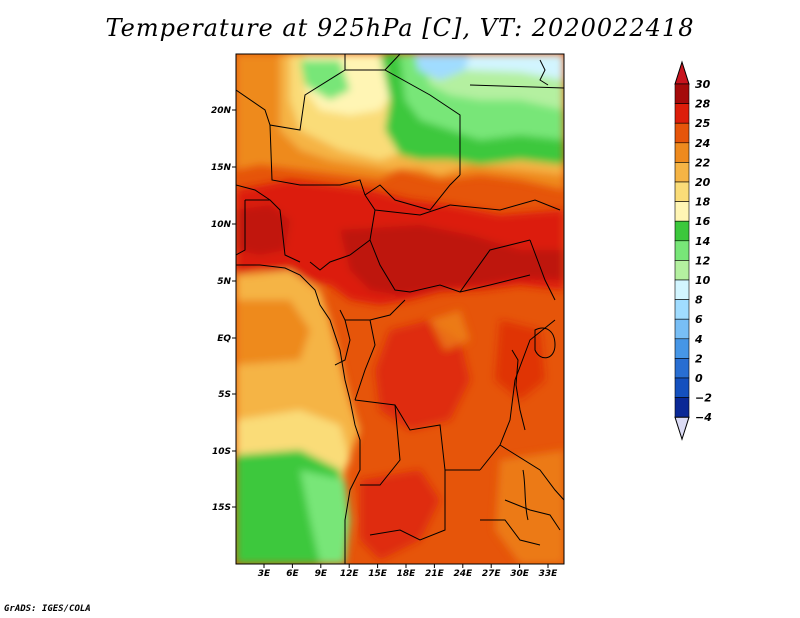 This screenshot has height=618, width=800. Describe the element at coordinates (224, 282) in the screenshot. I see `lat-tick-label: 5N` at that location.